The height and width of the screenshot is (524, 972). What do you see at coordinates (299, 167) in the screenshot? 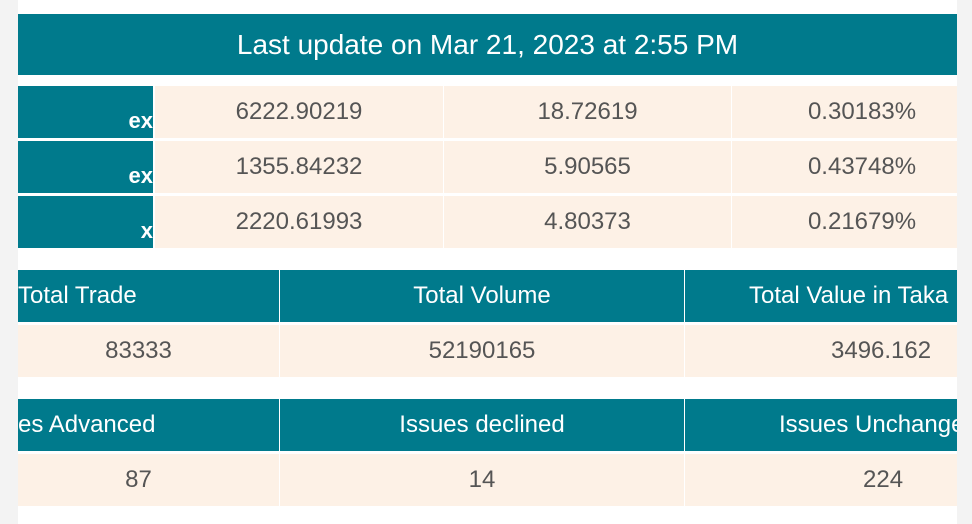
I see `index-value: 1355.84232` at bounding box center [299, 167].